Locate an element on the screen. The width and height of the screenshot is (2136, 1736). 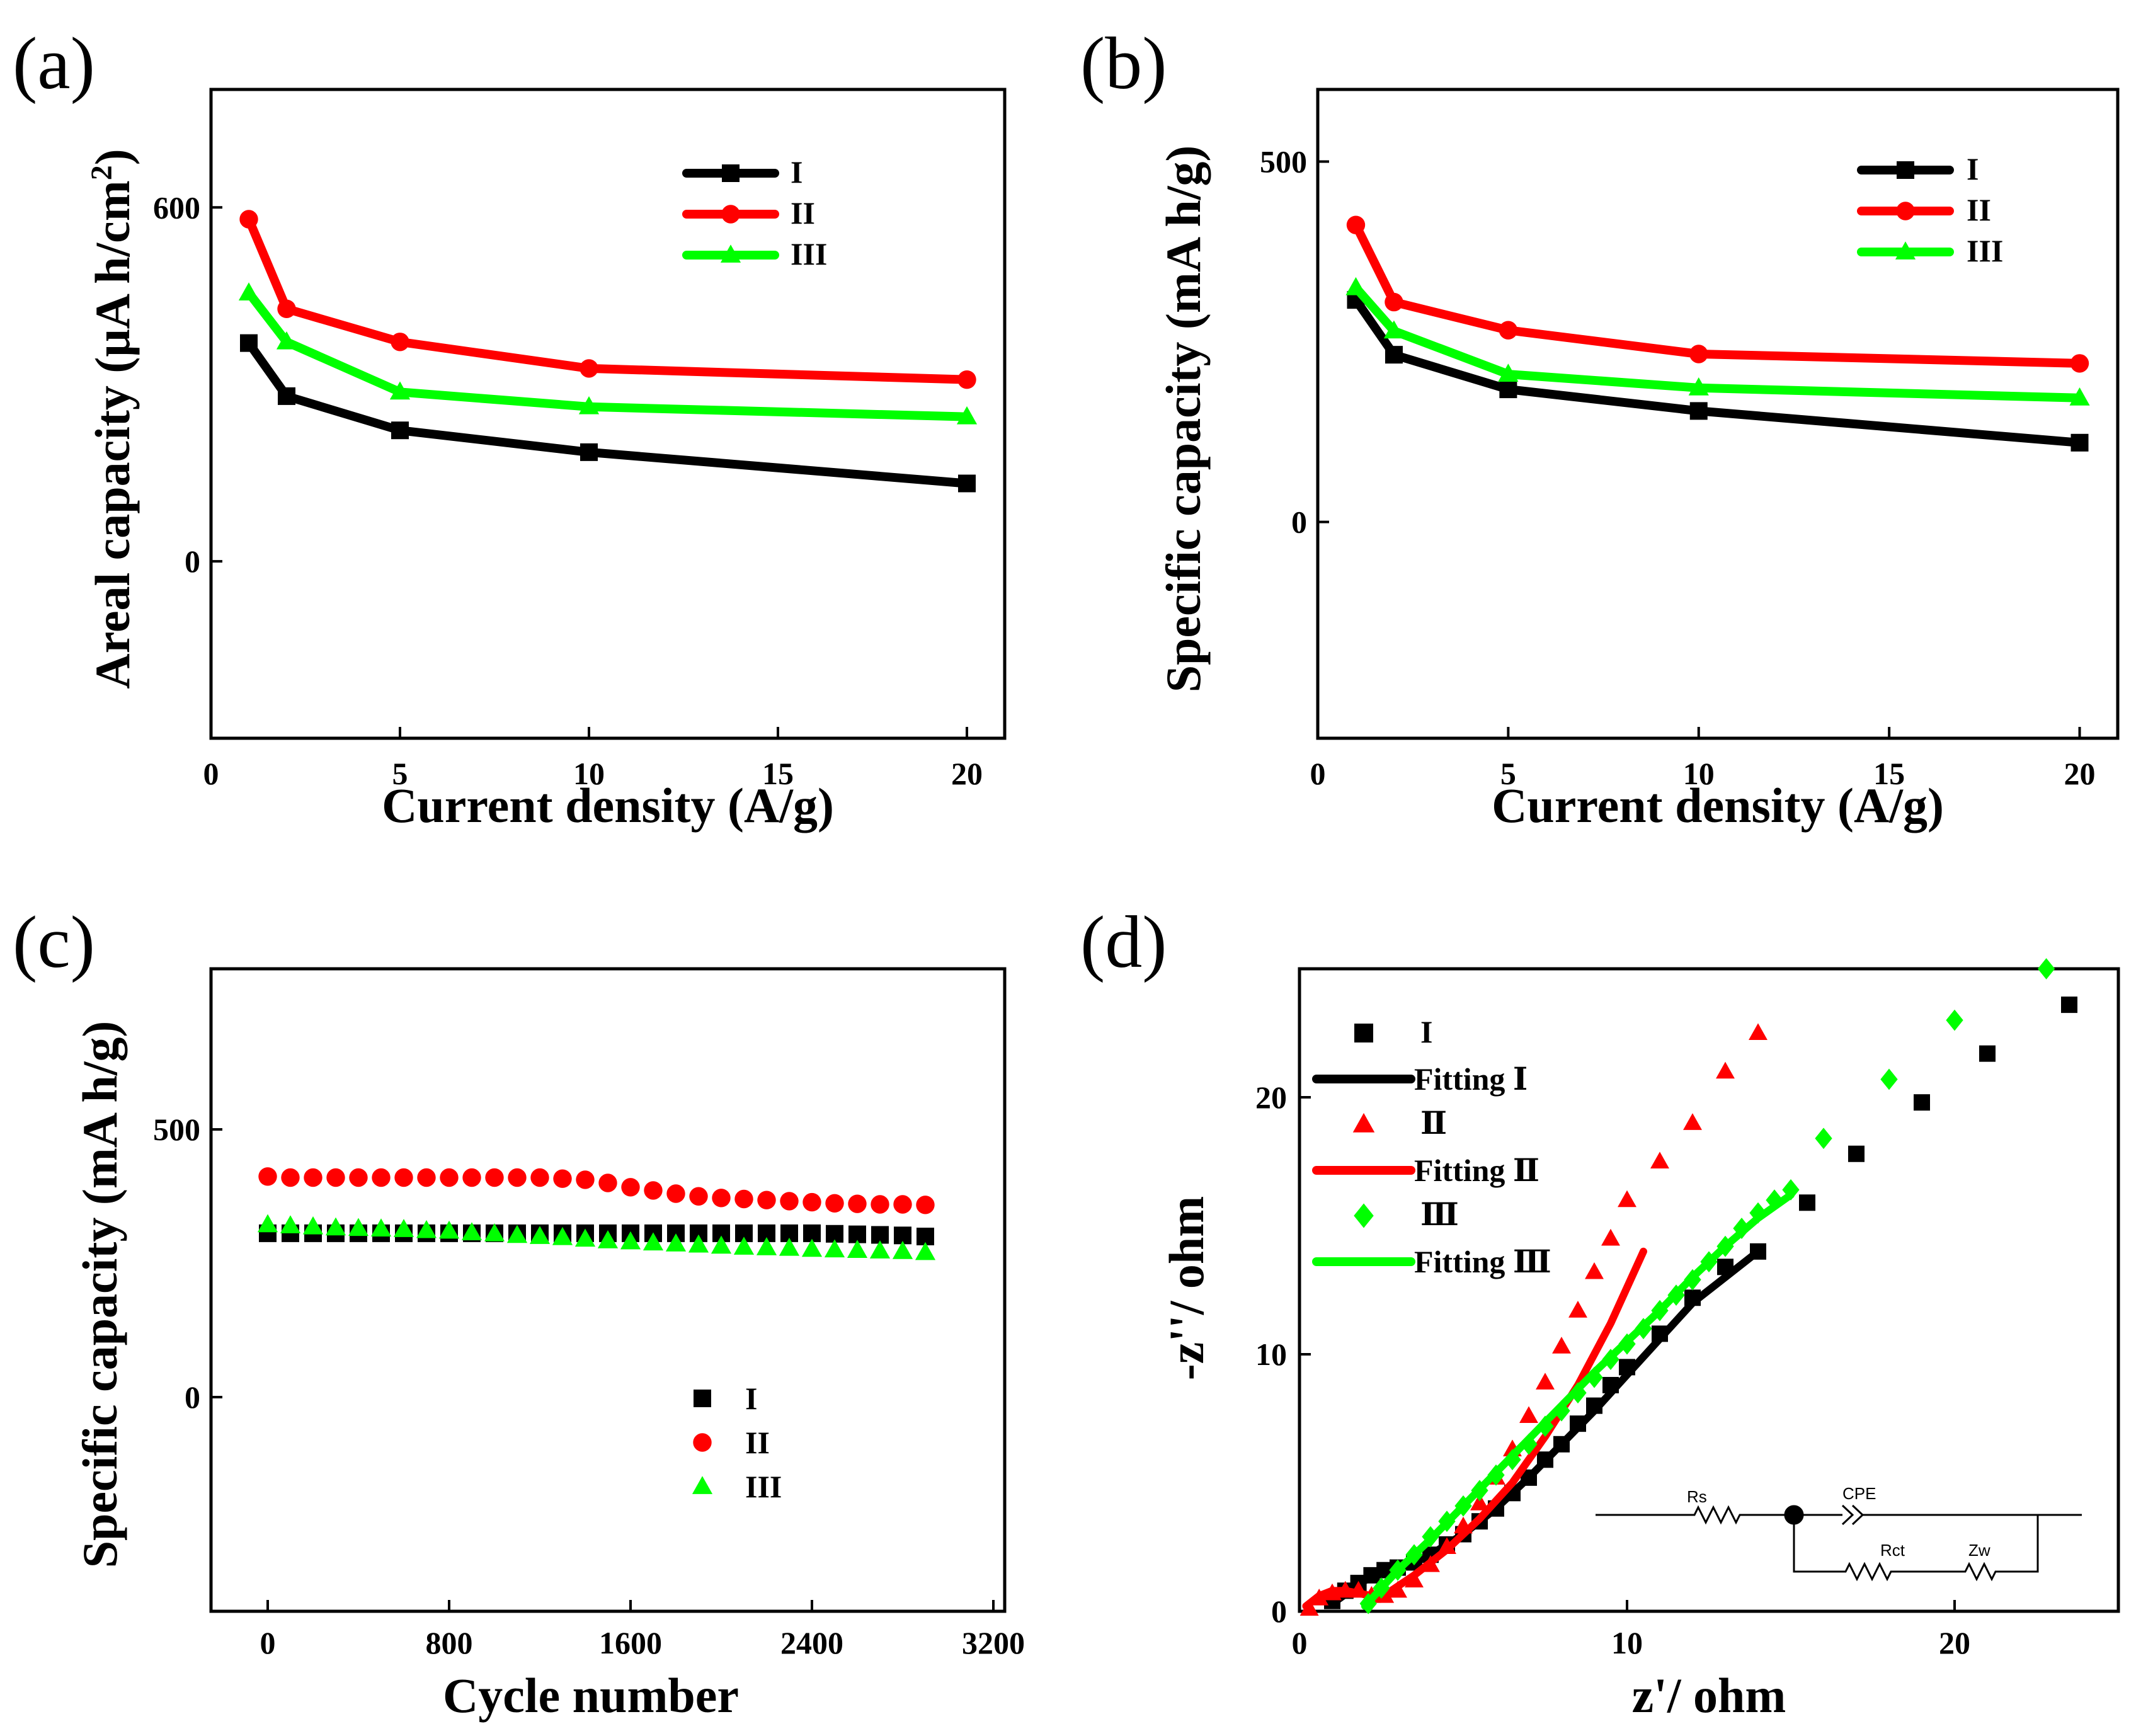
panel-c-xtick-800: 800 is located at coordinates (449, 1643).